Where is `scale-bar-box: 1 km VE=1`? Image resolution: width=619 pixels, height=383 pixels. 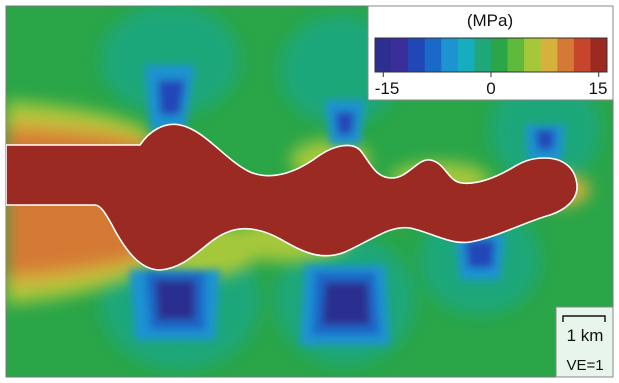
scale-bar-box: 1 km VE=1 is located at coordinates (584, 342).